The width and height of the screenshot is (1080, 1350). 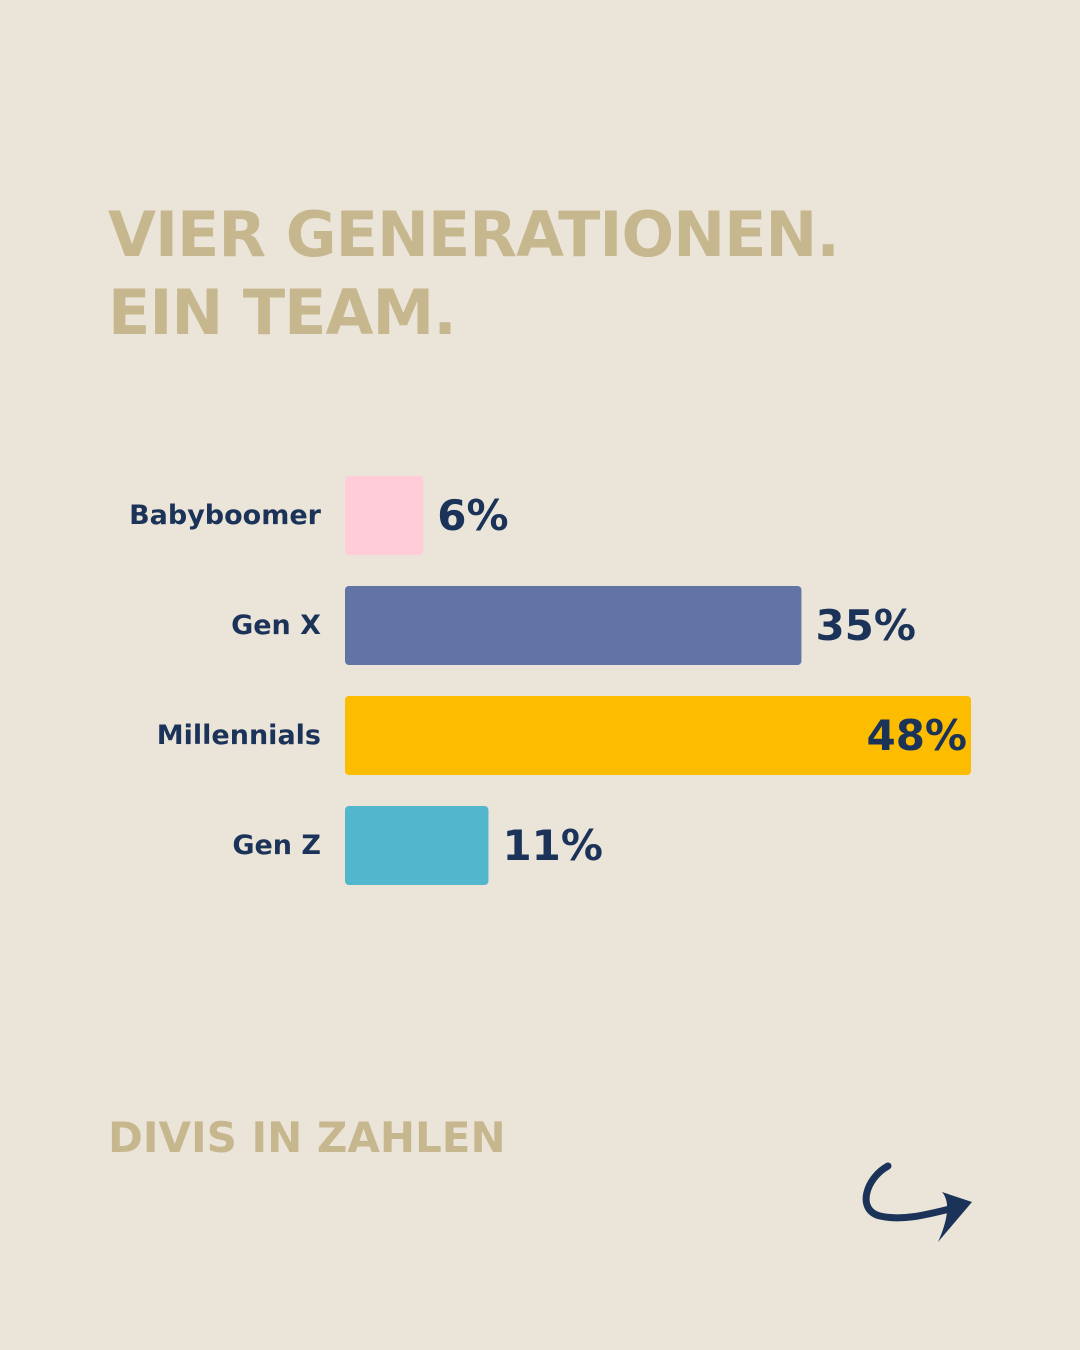 I want to click on bar-babyboomer, so click(x=384, y=515).